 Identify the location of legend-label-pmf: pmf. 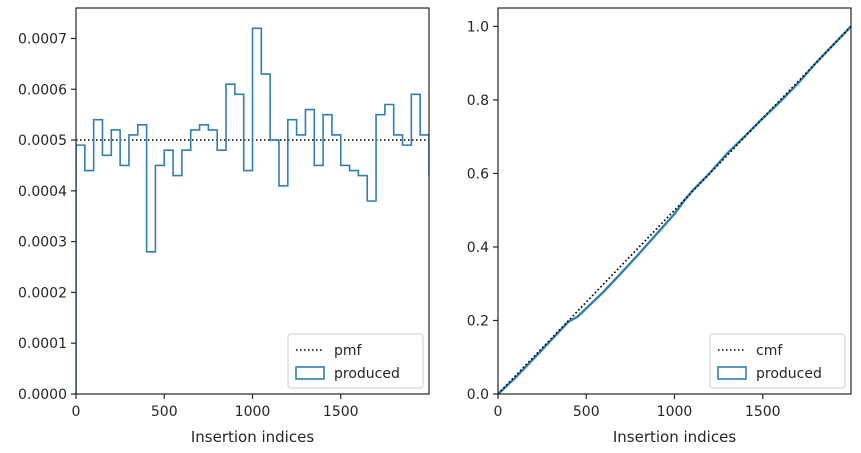
(348, 351).